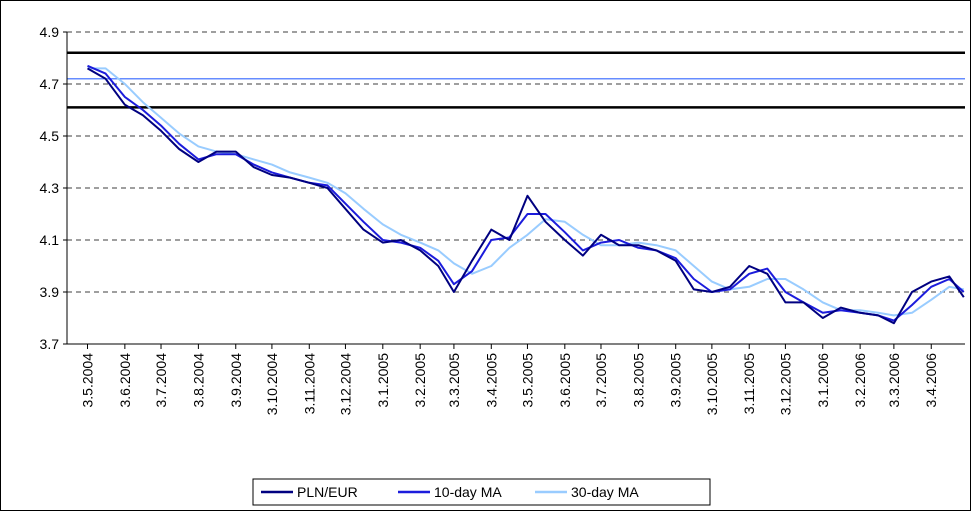 This screenshot has height=516, width=971. What do you see at coordinates (860, 380) in the screenshot?
I see `x-tick-label: 3.2.2006` at bounding box center [860, 380].